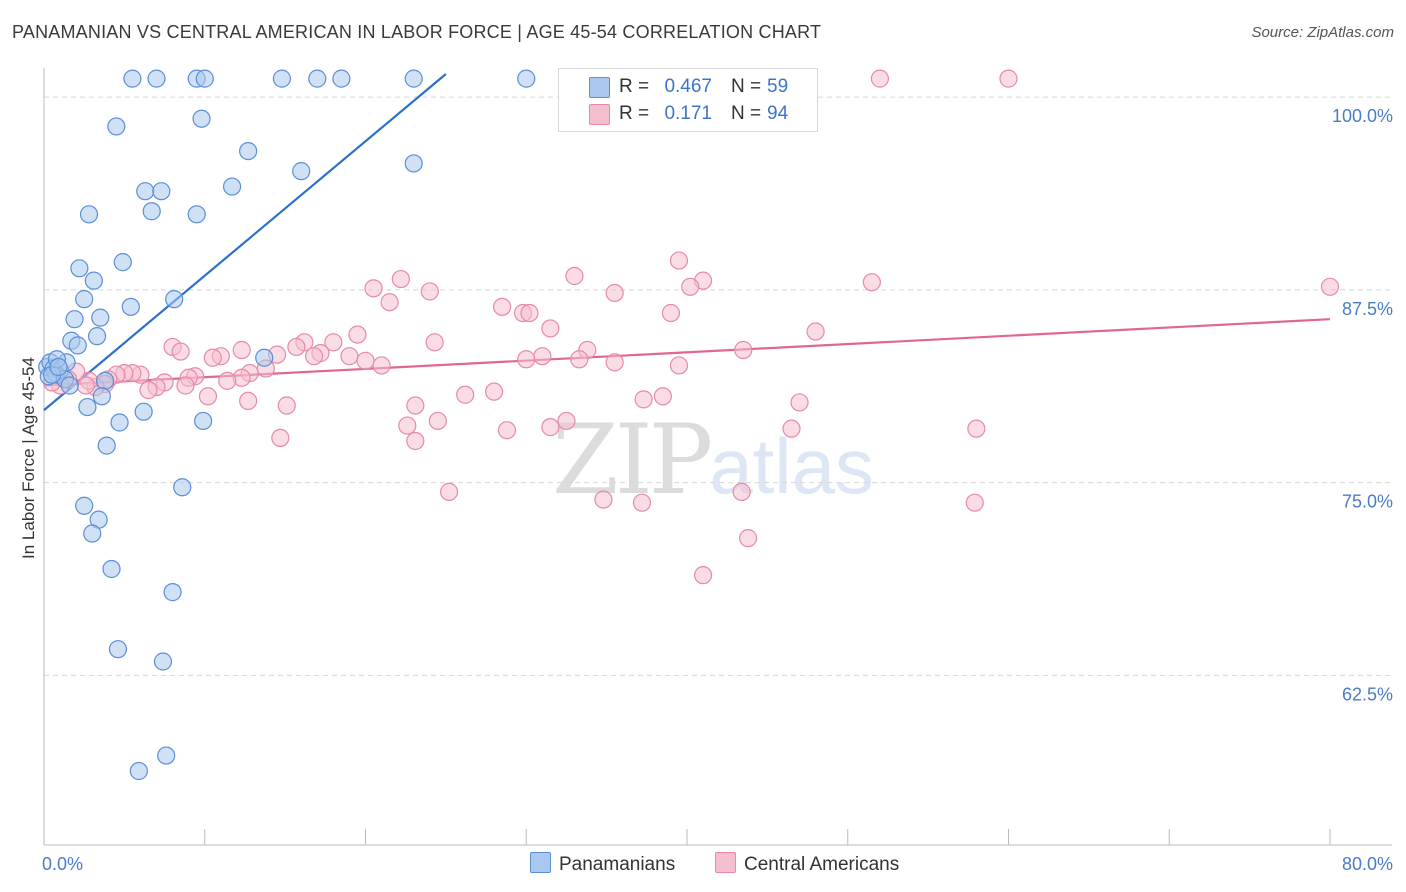 This screenshot has width=1406, height=892. What do you see at coordinates (688, 86) in the screenshot?
I see `legend-row-panamanians: R = 0.467 N = 59` at bounding box center [688, 86].